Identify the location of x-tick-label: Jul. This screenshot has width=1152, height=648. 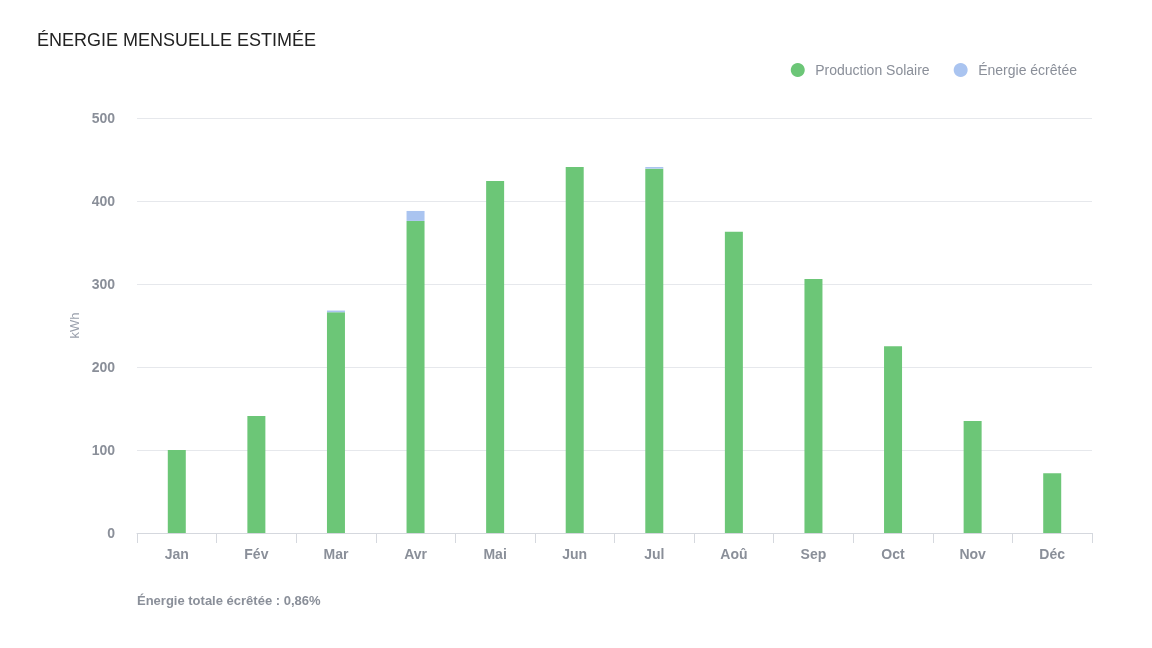
(654, 554).